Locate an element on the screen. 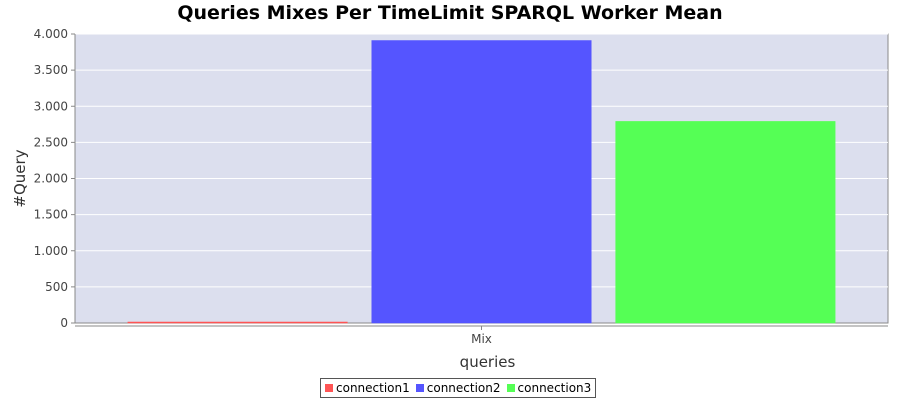 The height and width of the screenshot is (400, 900). legend-label: connection3 is located at coordinates (554, 388).